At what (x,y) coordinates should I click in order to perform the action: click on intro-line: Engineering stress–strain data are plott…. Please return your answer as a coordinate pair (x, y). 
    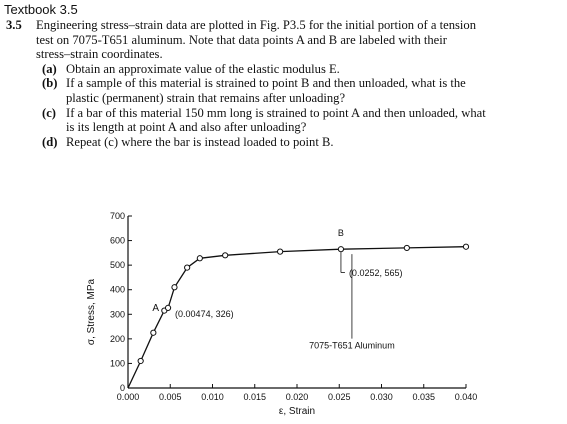
    Looking at the image, I should click on (256, 25).